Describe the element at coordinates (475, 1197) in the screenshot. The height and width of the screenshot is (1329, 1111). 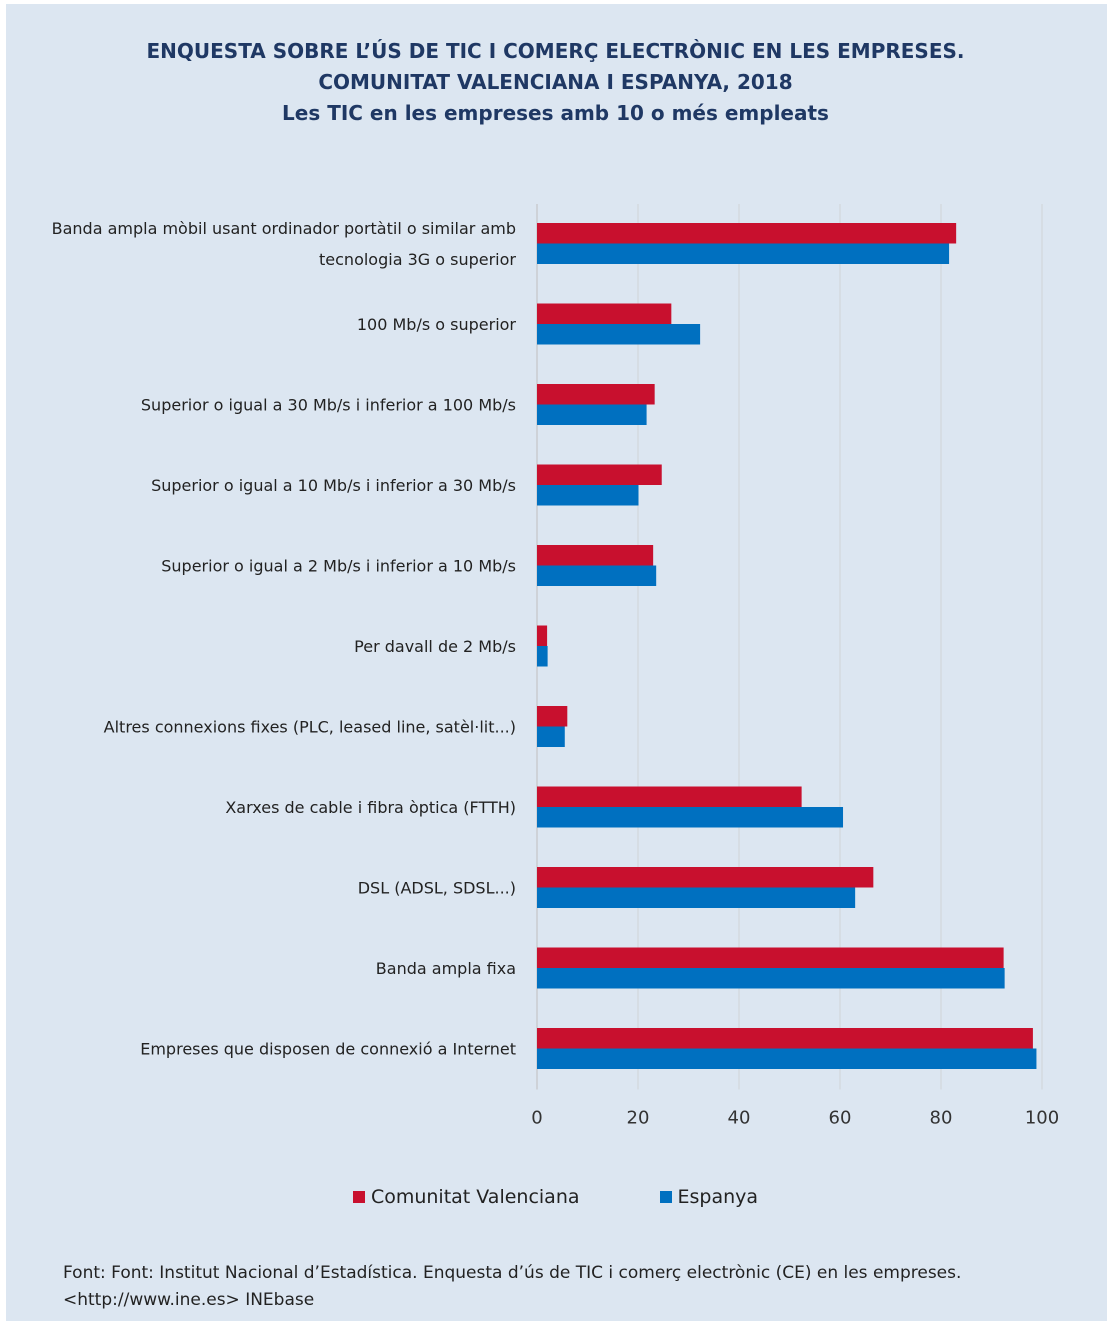
I see `legend-label-valenciana: Comunitat Valenciana` at that location.